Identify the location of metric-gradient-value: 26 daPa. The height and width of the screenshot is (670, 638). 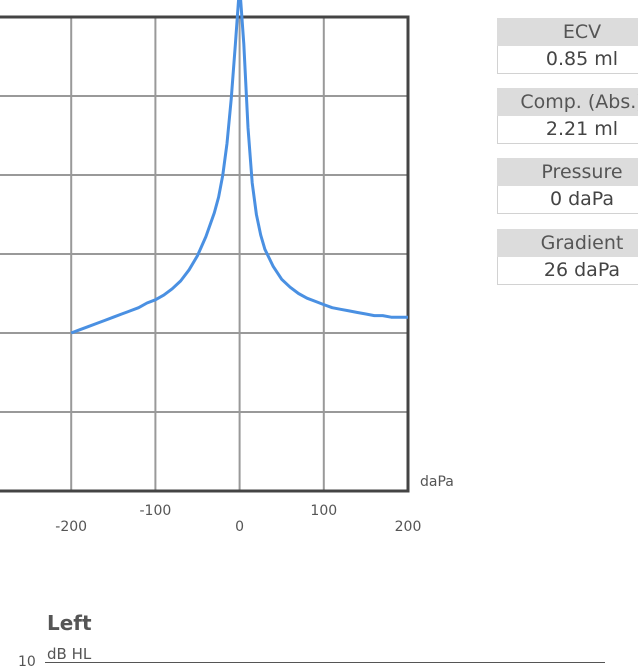
(567, 271).